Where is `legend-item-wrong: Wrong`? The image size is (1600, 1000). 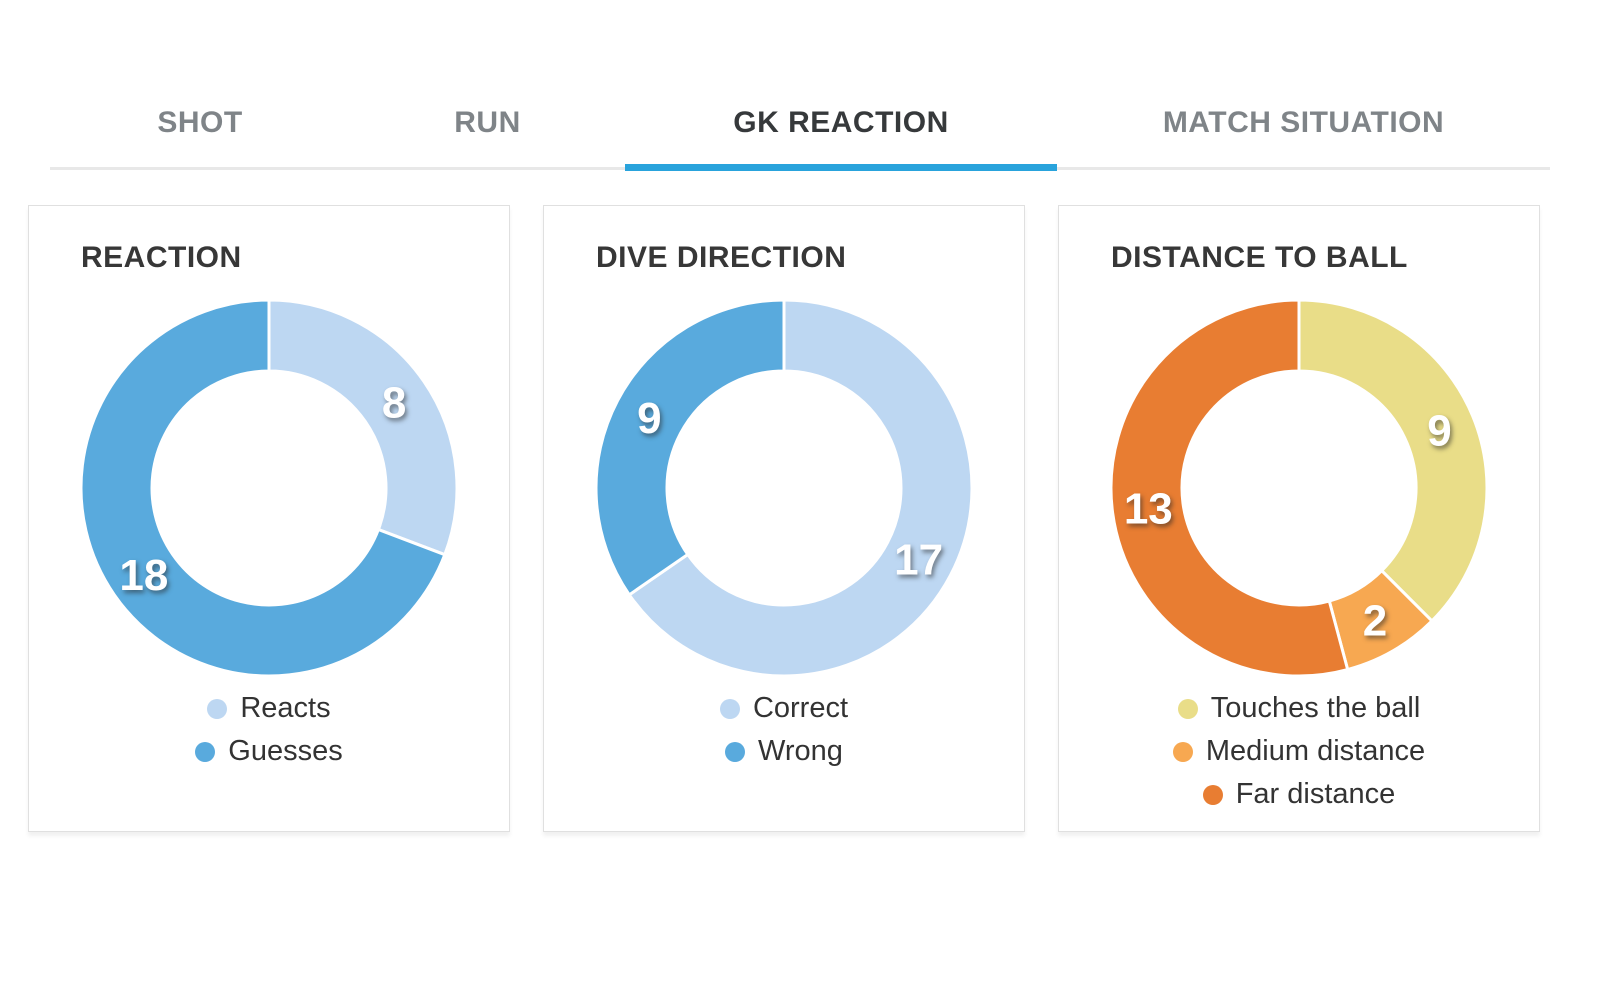 legend-item-wrong: Wrong is located at coordinates (784, 751).